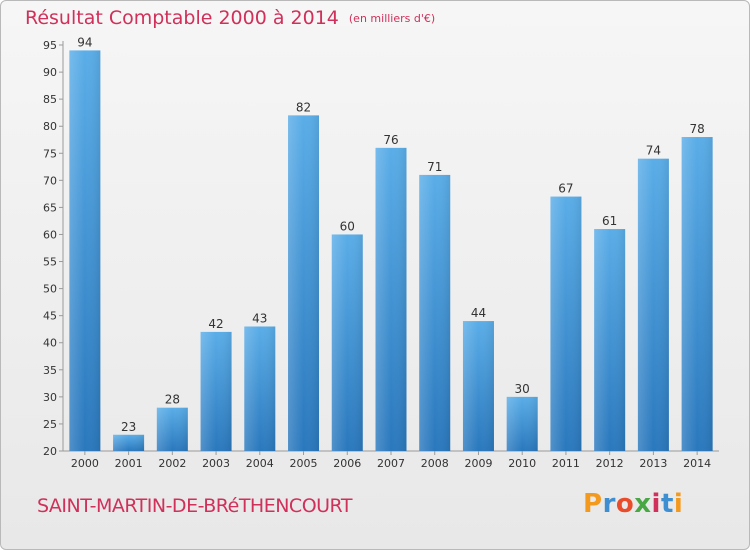 The height and width of the screenshot is (550, 750). Describe the element at coordinates (50, 207) in the screenshot. I see `y-tick-label: 65` at that location.